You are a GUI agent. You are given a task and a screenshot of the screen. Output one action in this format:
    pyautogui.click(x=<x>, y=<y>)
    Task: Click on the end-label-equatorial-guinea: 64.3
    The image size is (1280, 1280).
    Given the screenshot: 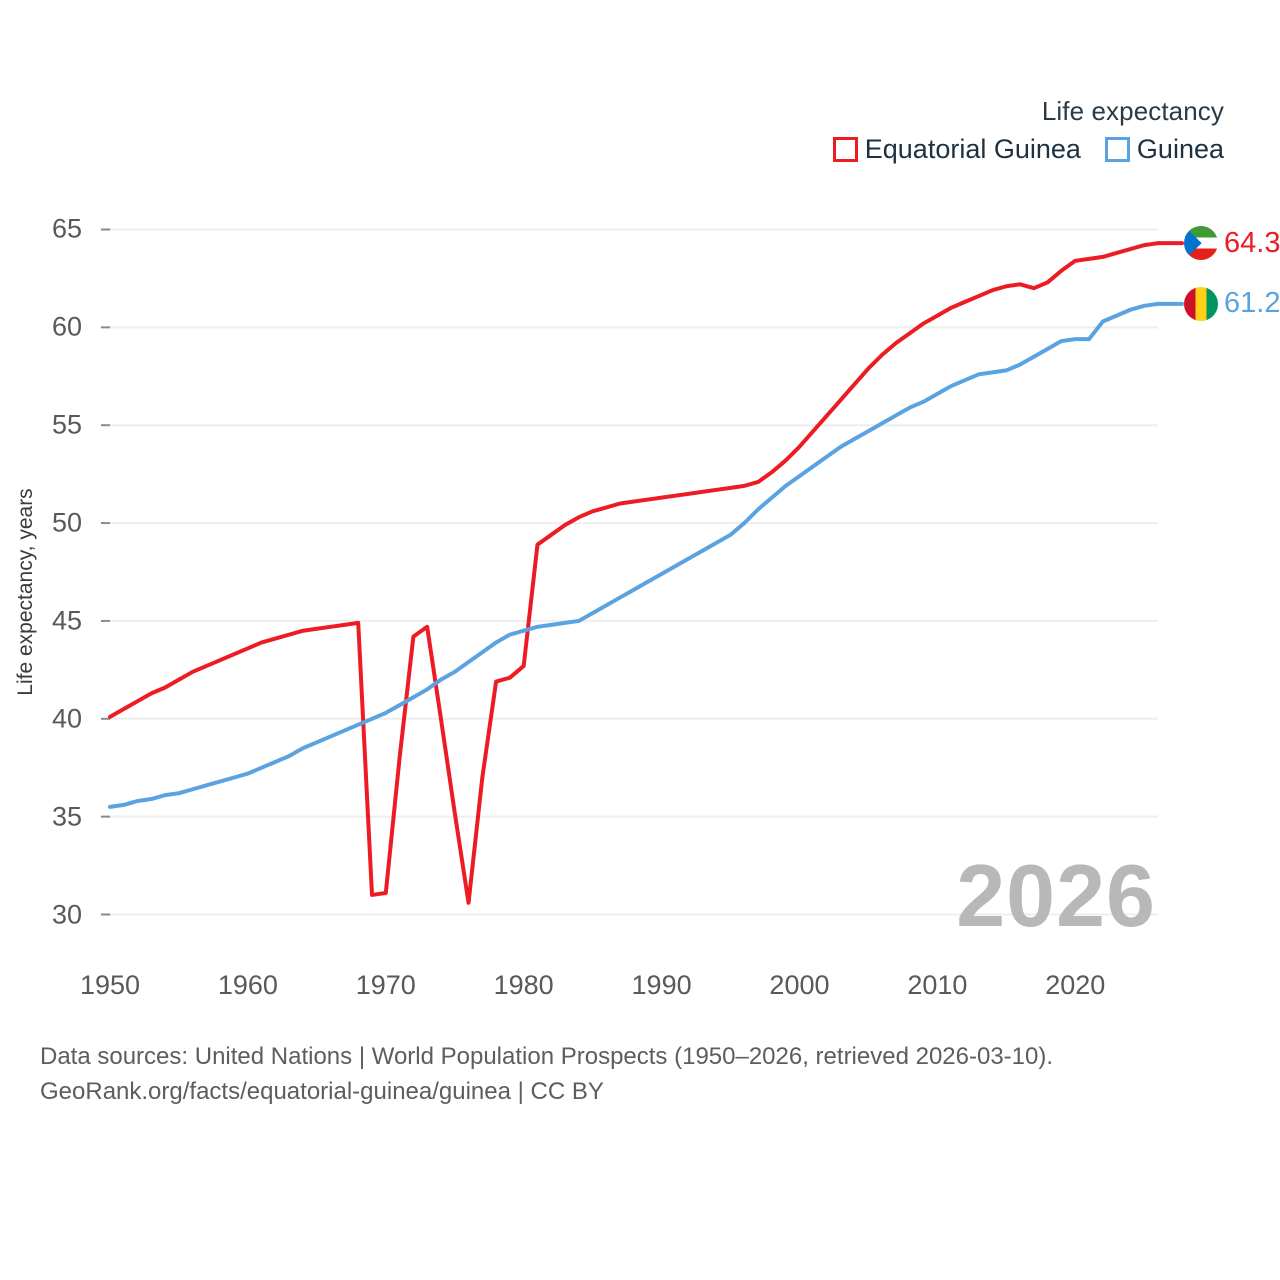 What is the action you would take?
    pyautogui.click(x=1232, y=243)
    